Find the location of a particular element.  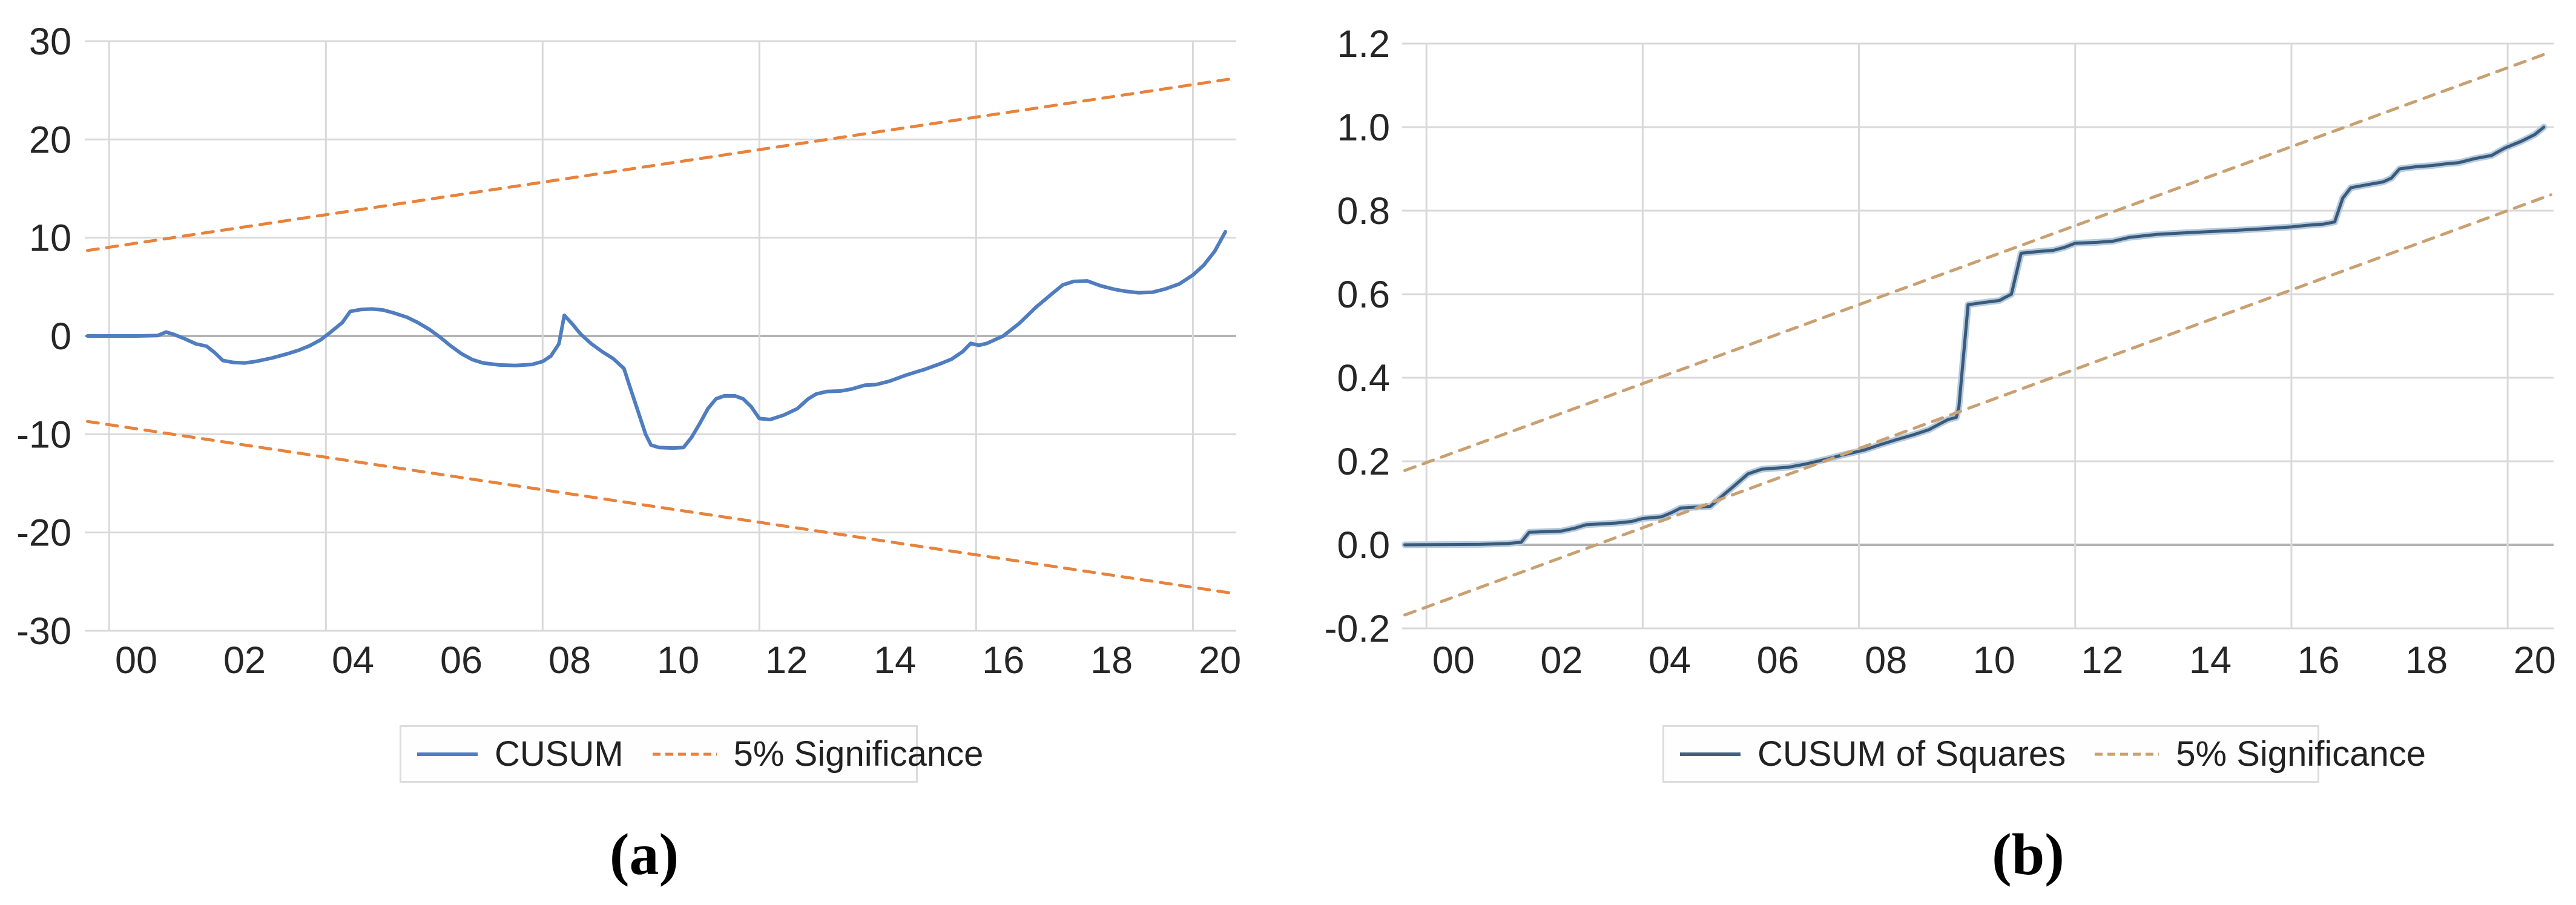

cusum-squares-legend: CUSUM of Squares 5% Significance is located at coordinates (2044, 754).